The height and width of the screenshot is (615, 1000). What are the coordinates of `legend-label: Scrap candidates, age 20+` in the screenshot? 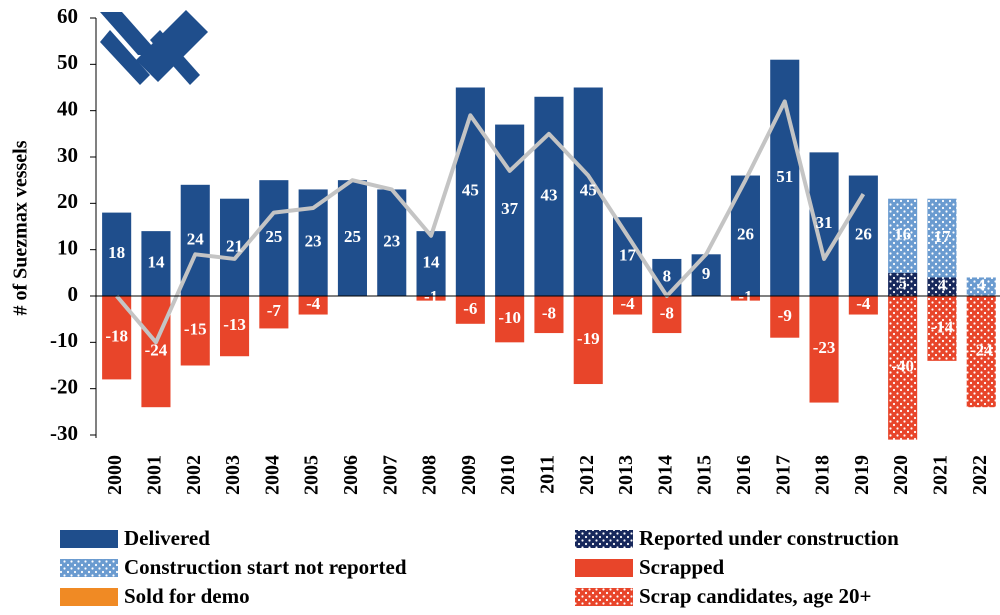 It's located at (755, 596).